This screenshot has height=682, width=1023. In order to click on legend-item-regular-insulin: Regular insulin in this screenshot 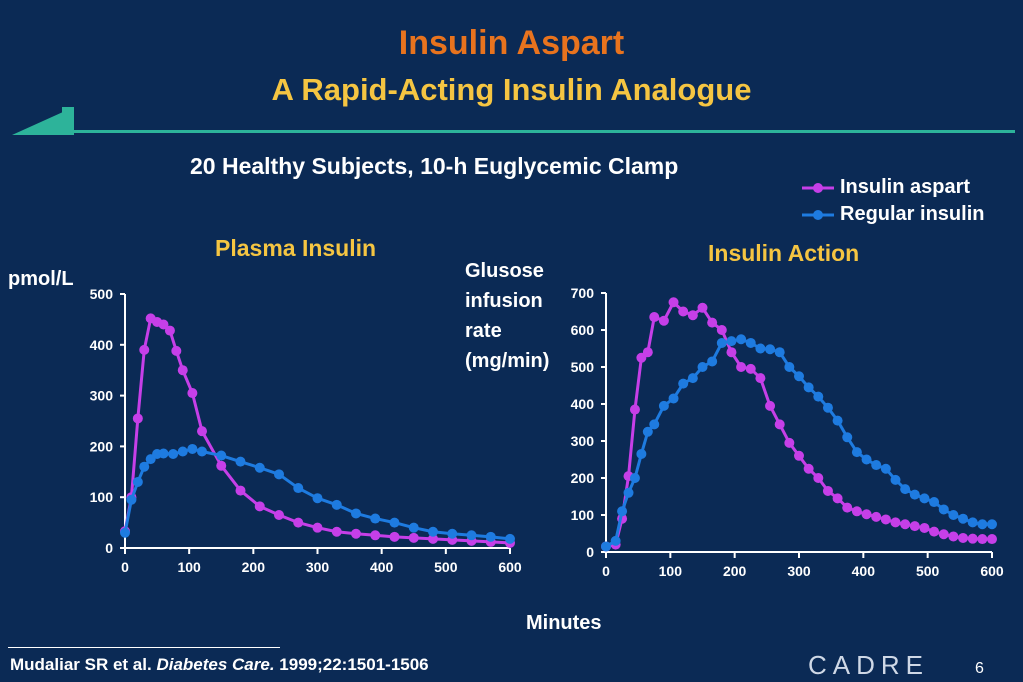, I will do `click(892, 214)`.